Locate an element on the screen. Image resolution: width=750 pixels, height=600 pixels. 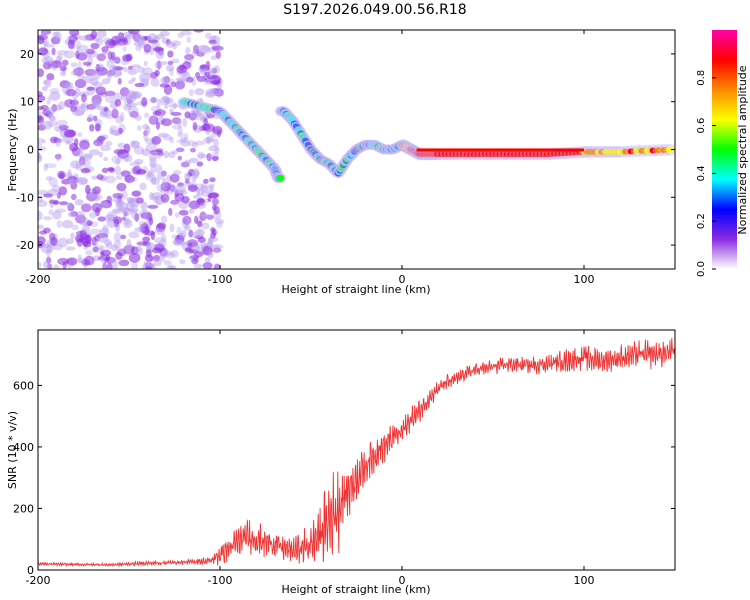
spectrogram-core-band is located at coordinates (500, 150).